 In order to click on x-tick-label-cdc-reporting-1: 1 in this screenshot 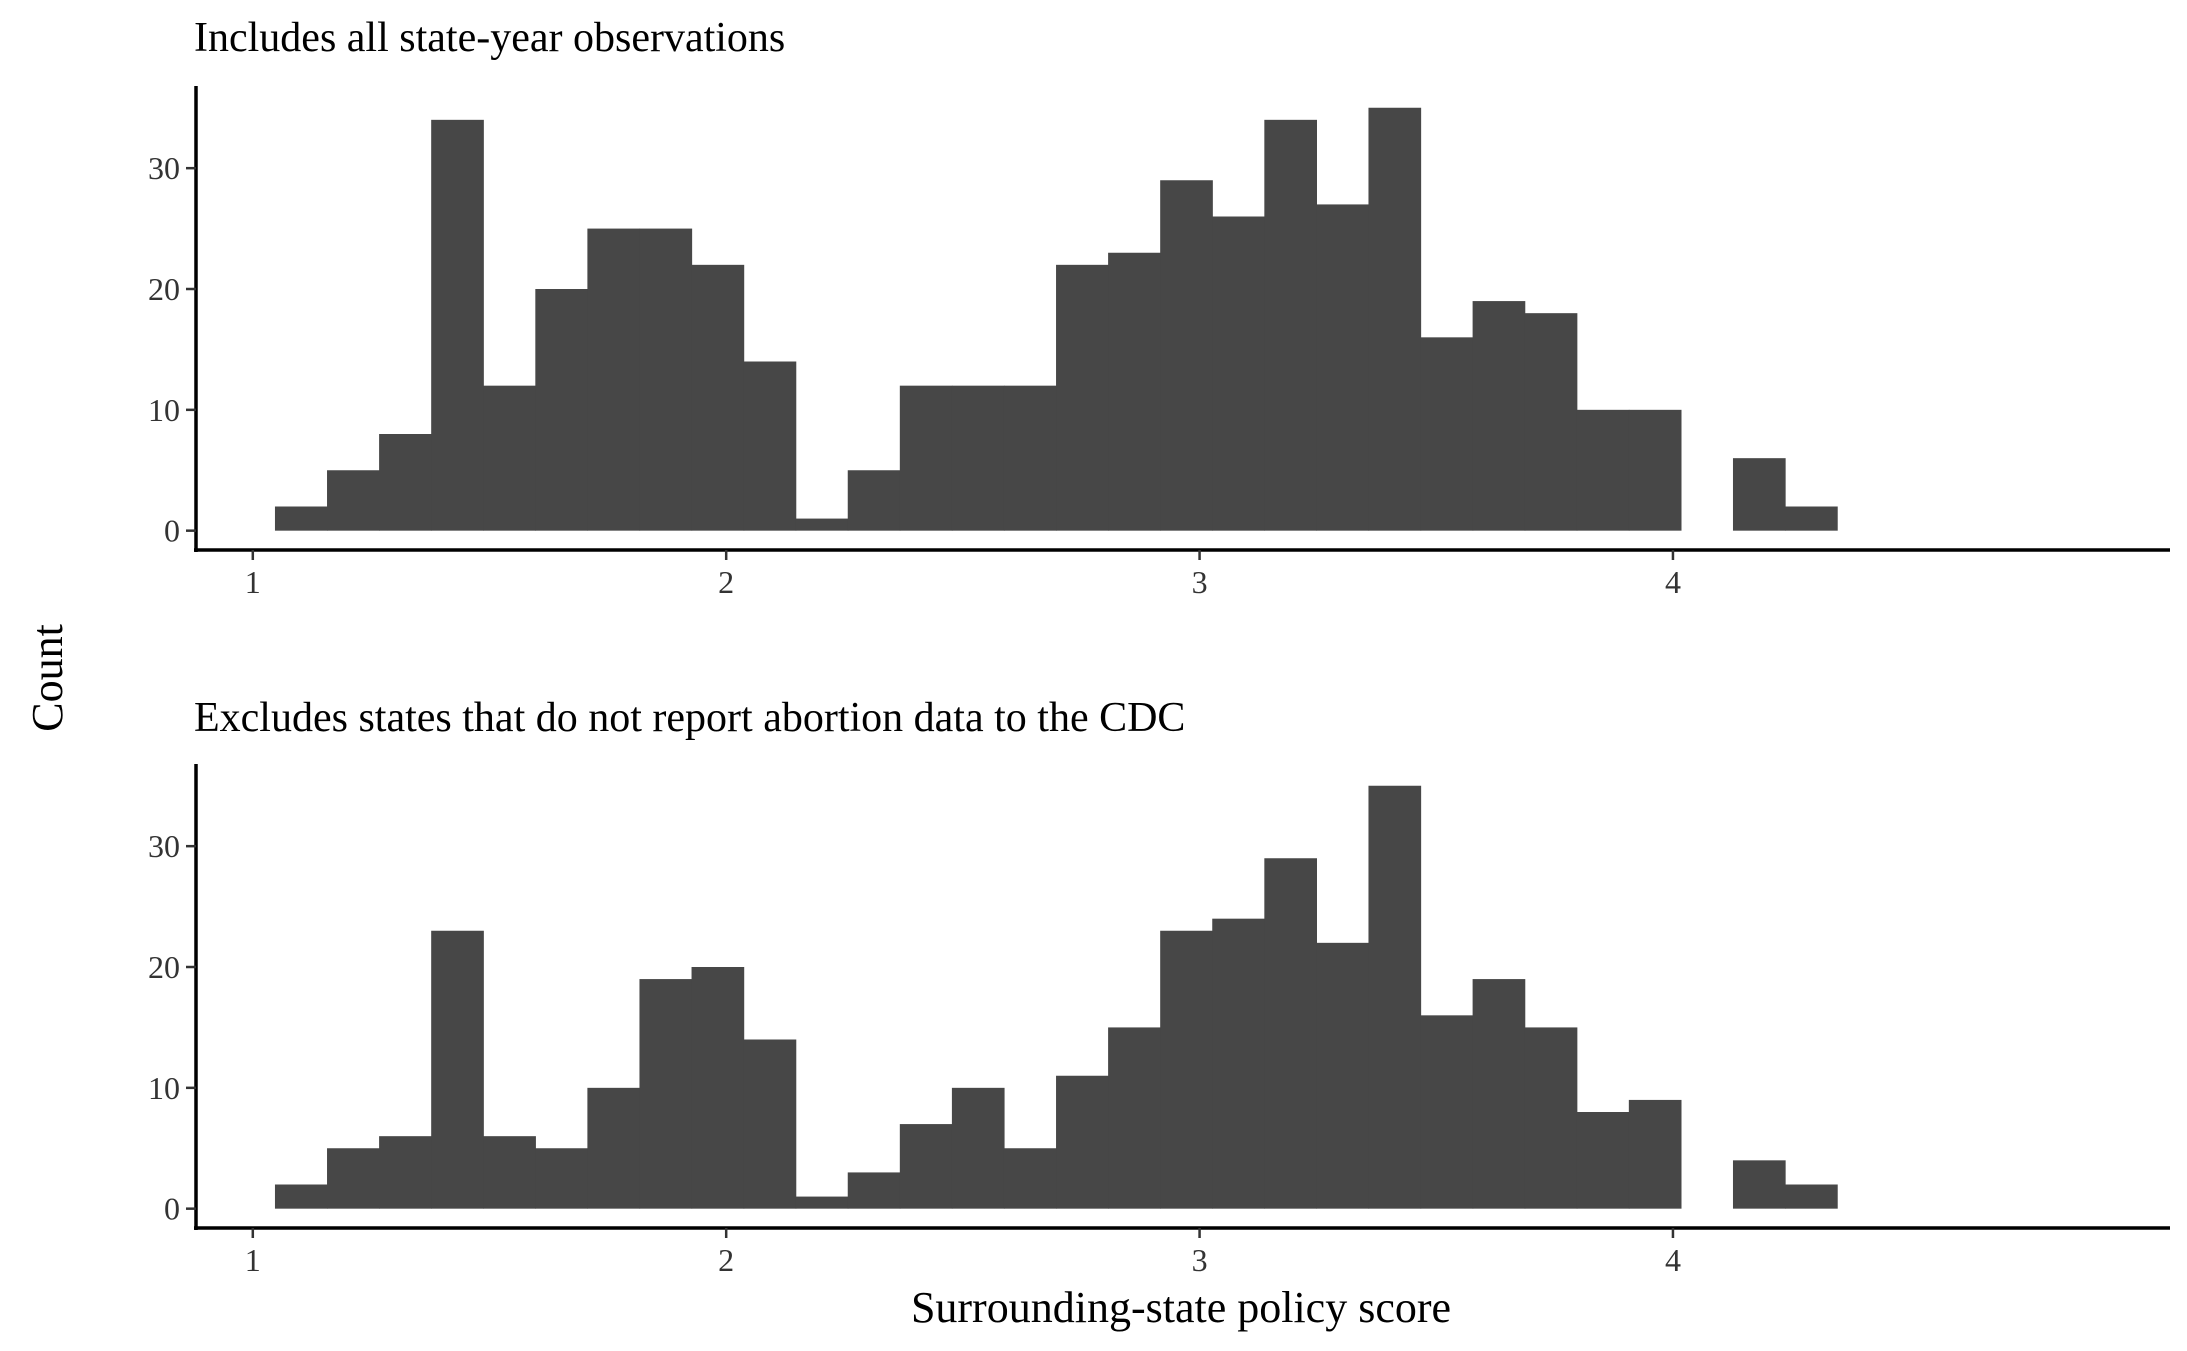, I will do `click(253, 1260)`.